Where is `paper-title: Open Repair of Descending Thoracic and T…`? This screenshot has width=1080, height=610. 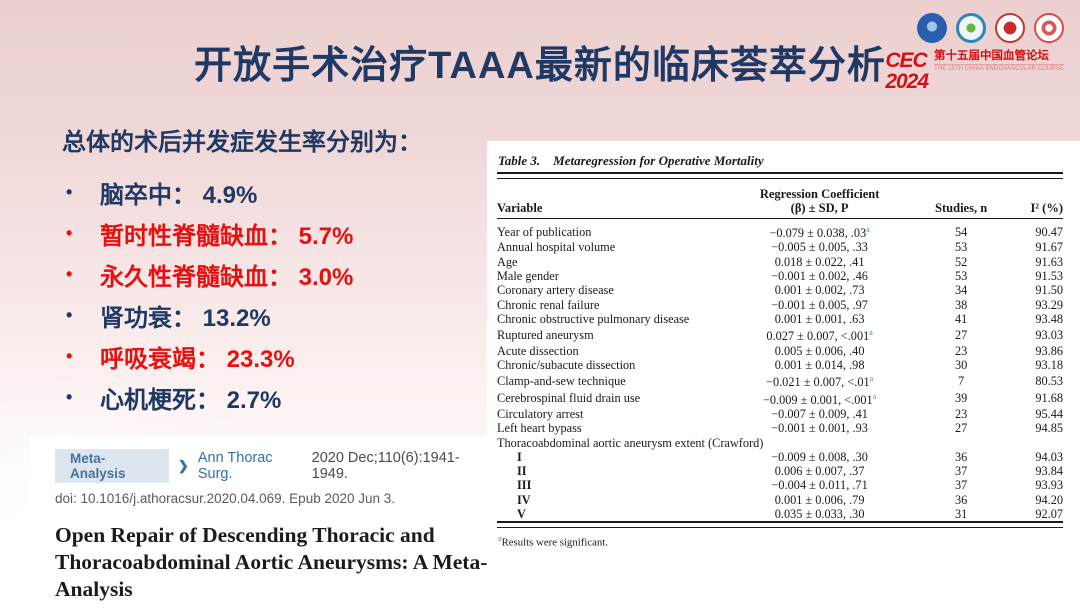
paper-title: Open Repair of Descending Thoracic and T… is located at coordinates (271, 562).